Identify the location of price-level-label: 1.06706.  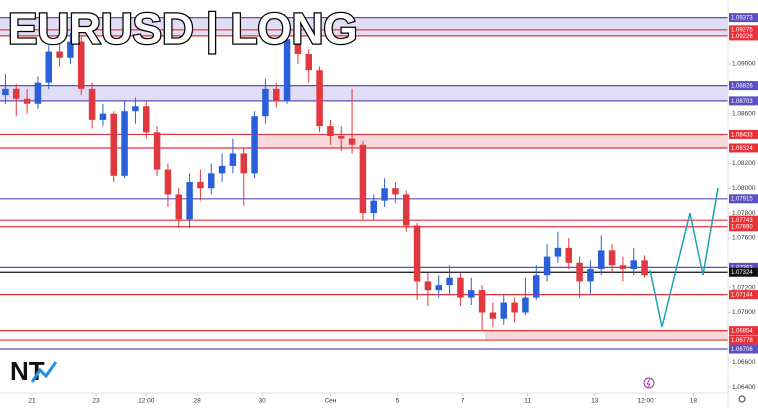
(742, 350).